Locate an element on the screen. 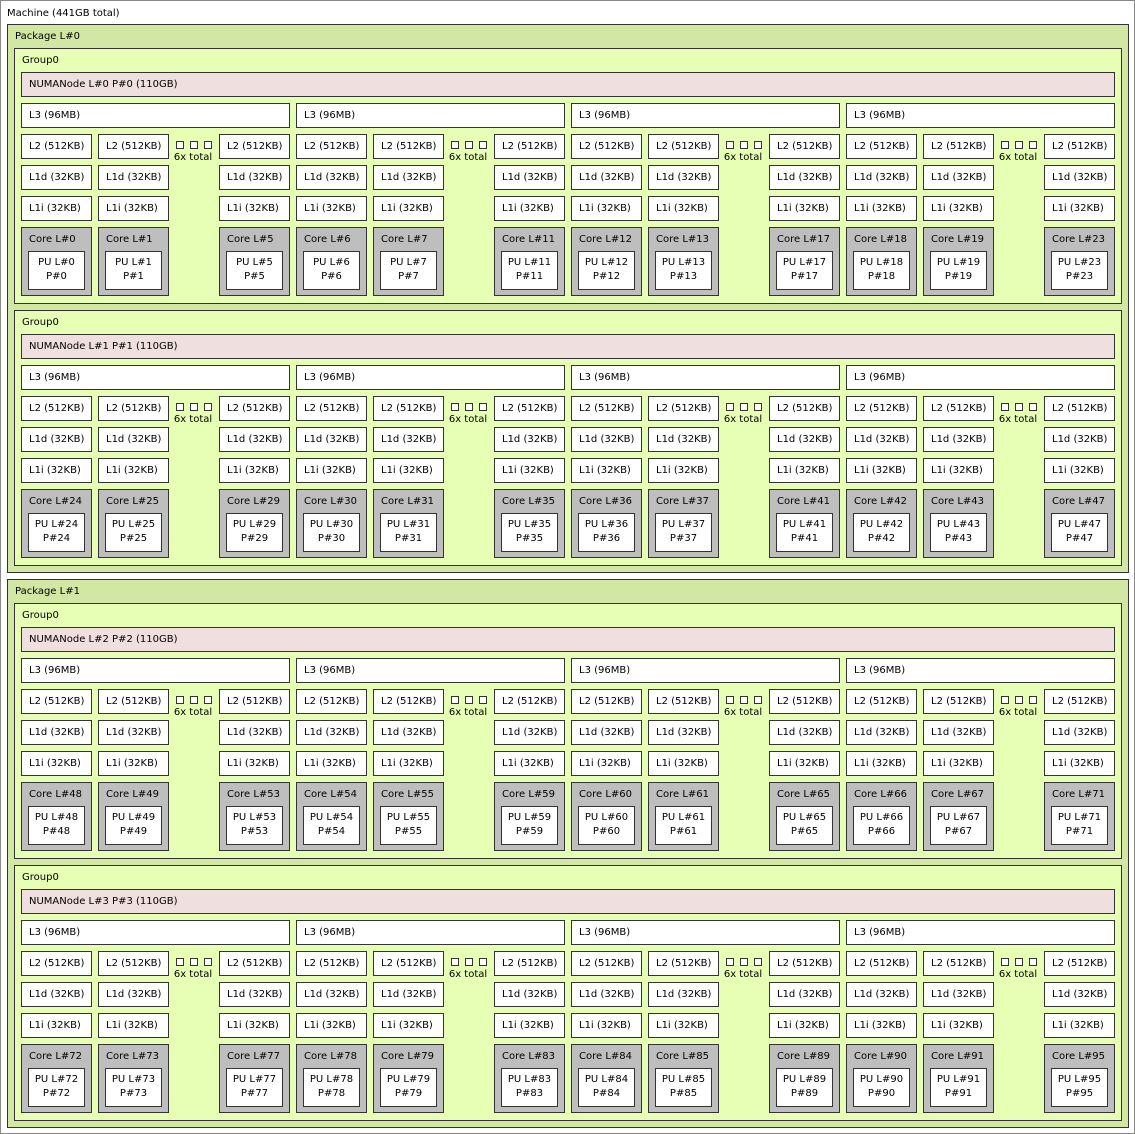 This screenshot has height=1134, width=1135. pu: PU L#78 P#78 is located at coordinates (331, 1087).